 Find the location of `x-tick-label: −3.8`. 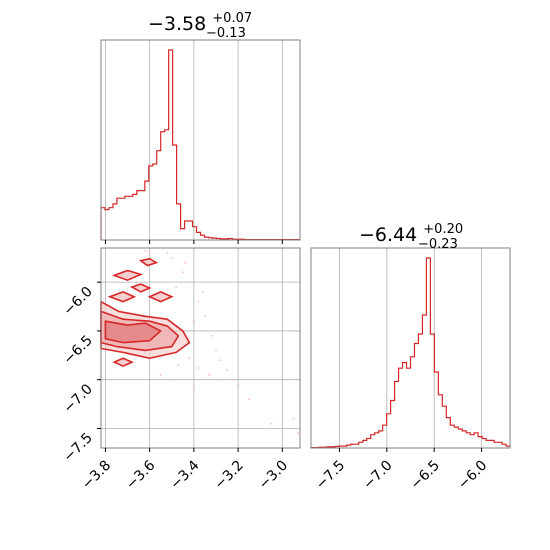

x-tick-label: −3.8 is located at coordinates (96, 475).